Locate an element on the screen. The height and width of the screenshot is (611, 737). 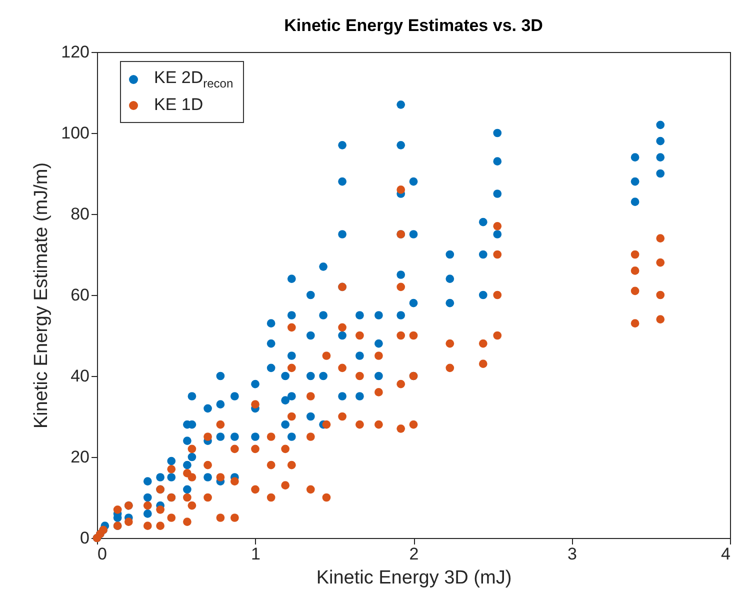
y-axis-title: Kinetic Energy Estimate (mJ/m) is located at coordinates (41, 295).